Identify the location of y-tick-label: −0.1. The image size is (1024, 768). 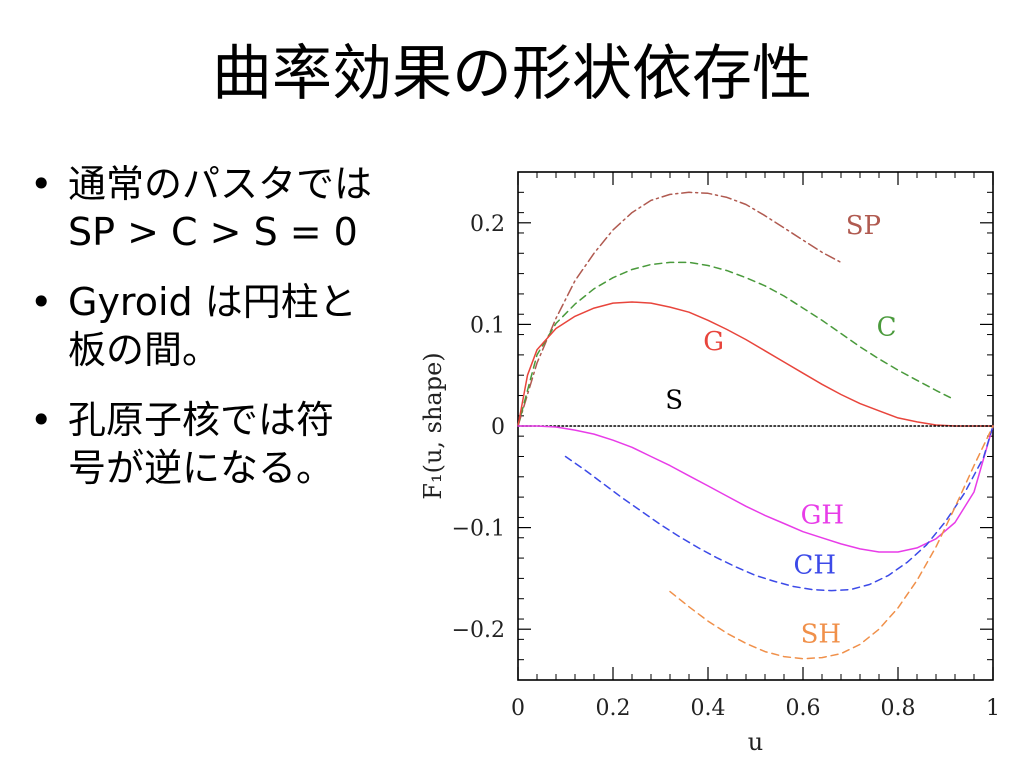
(478, 529).